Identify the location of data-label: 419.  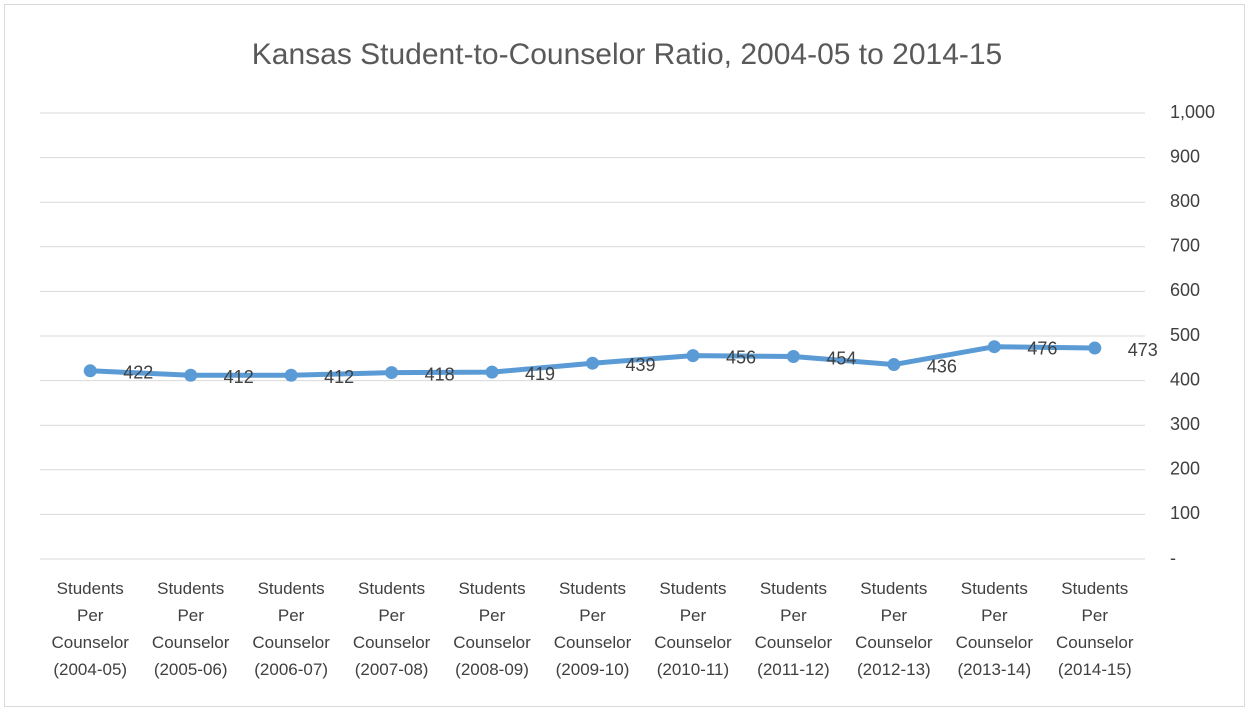
(540, 374).